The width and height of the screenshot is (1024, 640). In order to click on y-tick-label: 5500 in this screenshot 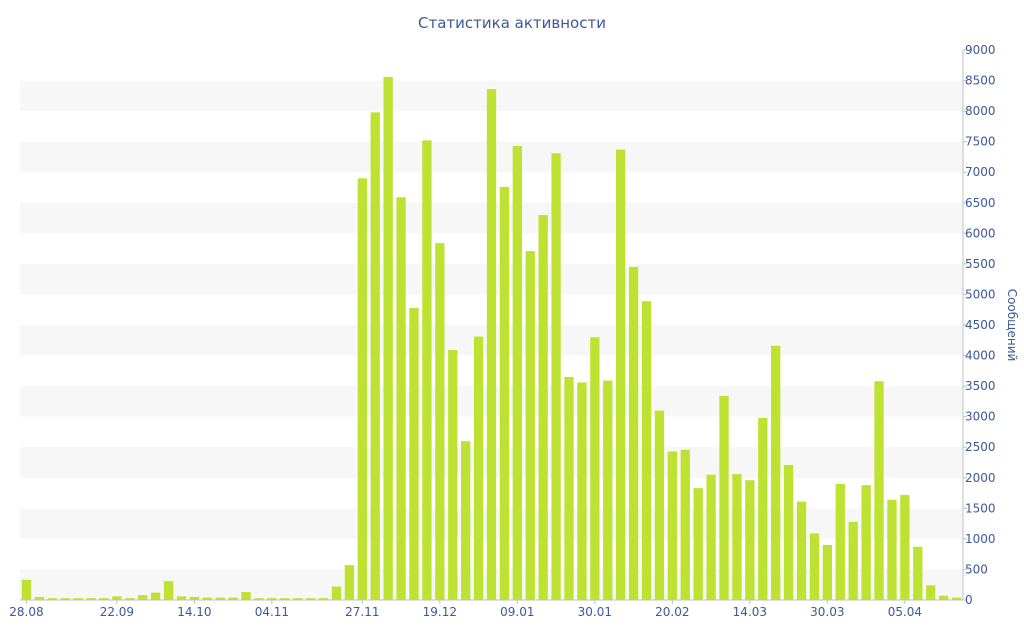, I will do `click(980, 264)`.